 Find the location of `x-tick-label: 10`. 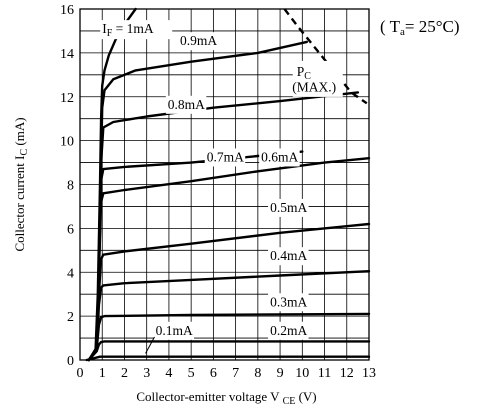

x-tick-label: 10 is located at coordinates (302, 373).